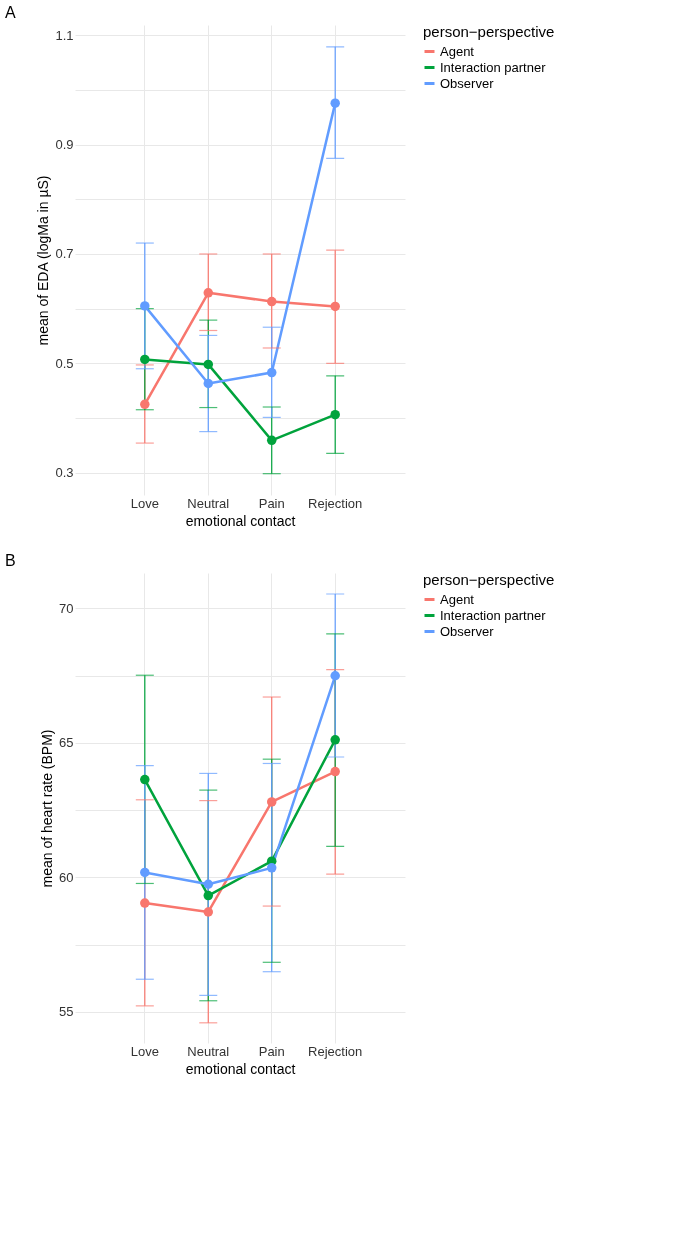 The width and height of the screenshot is (689, 1237). Describe the element at coordinates (64, 35) in the screenshot. I see `y-tick-label: 1.1` at that location.